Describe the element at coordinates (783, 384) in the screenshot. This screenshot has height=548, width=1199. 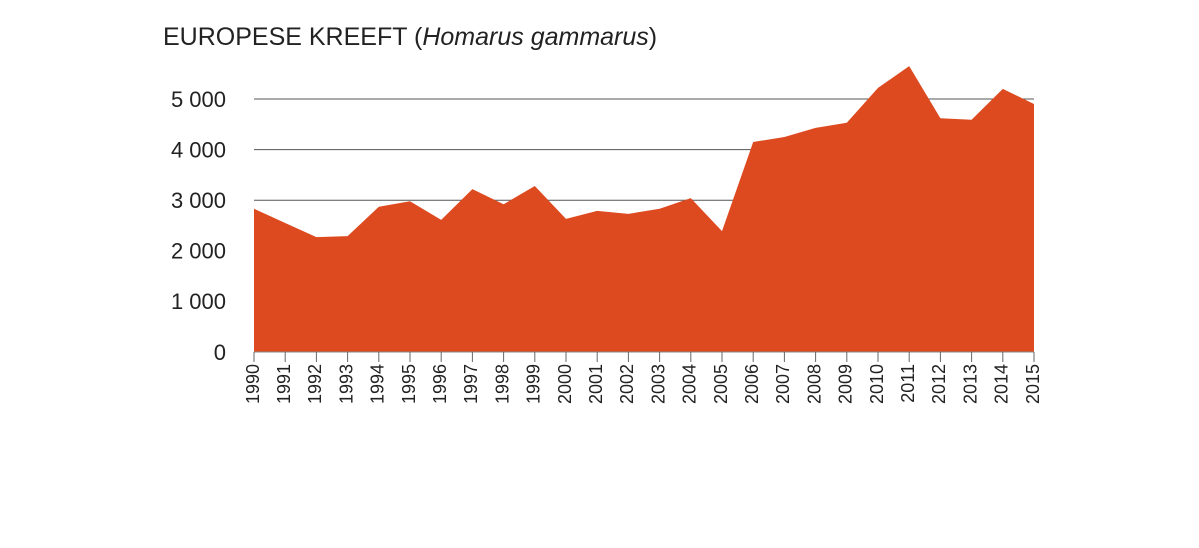
I see `x-tick-label: 2007` at that location.